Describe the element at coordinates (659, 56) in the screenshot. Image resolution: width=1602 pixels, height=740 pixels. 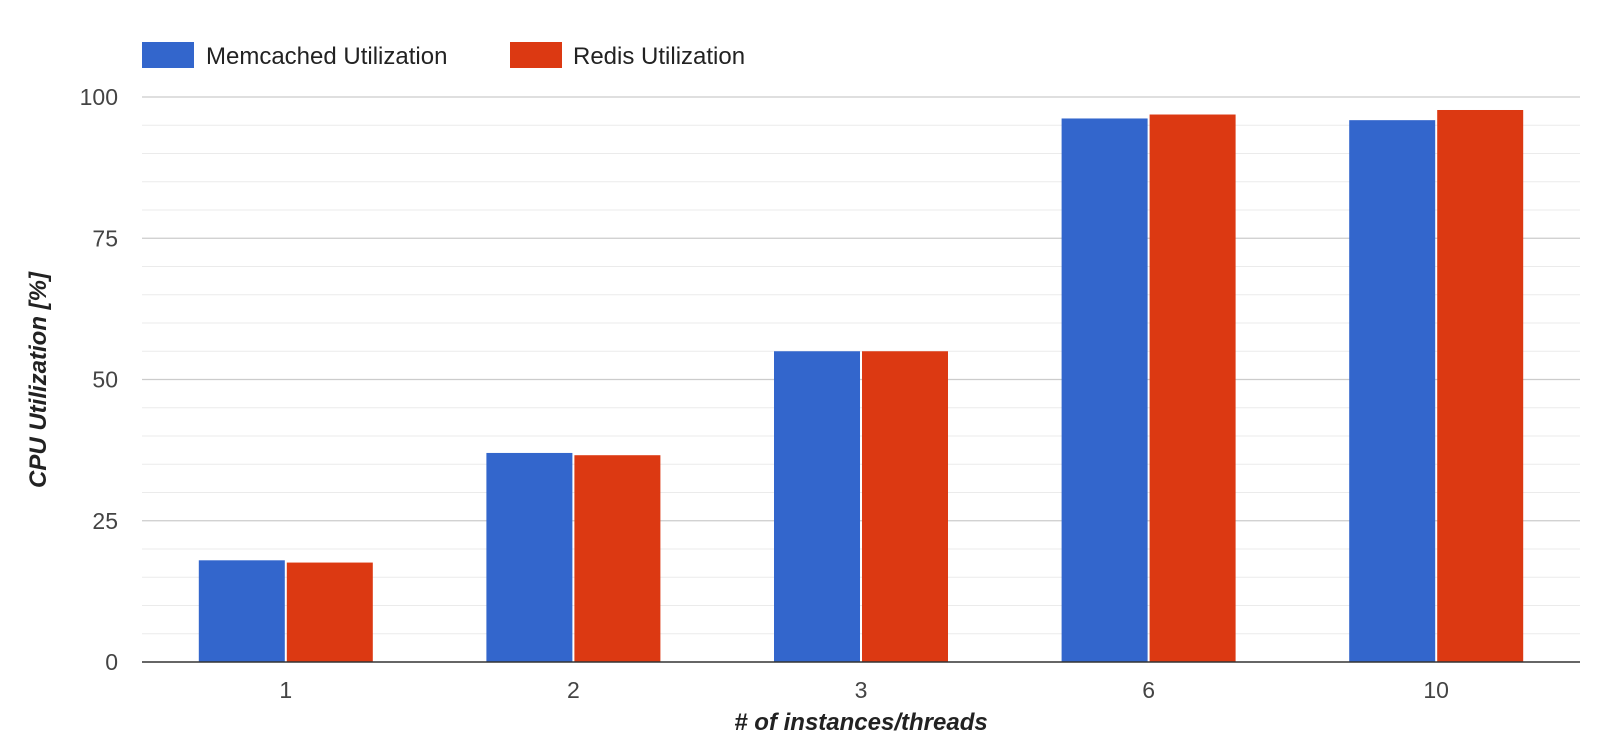
I see `legend-label-redis: Redis Utilization` at that location.